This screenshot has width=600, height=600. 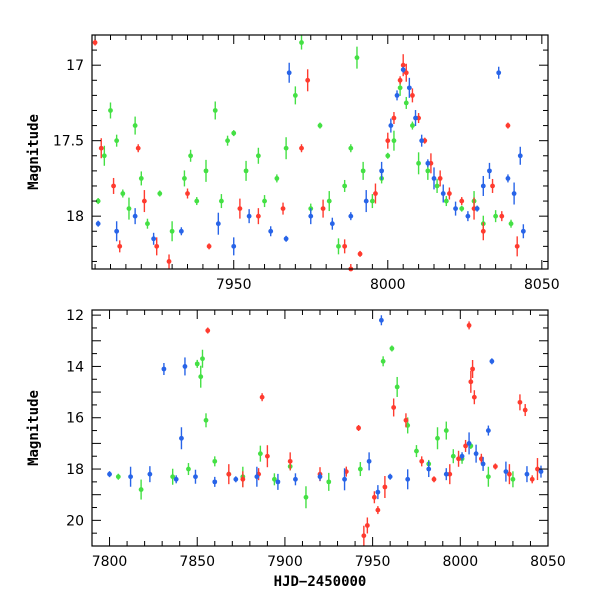 I want to click on top-xtick-label: 7950, so click(x=234, y=285).